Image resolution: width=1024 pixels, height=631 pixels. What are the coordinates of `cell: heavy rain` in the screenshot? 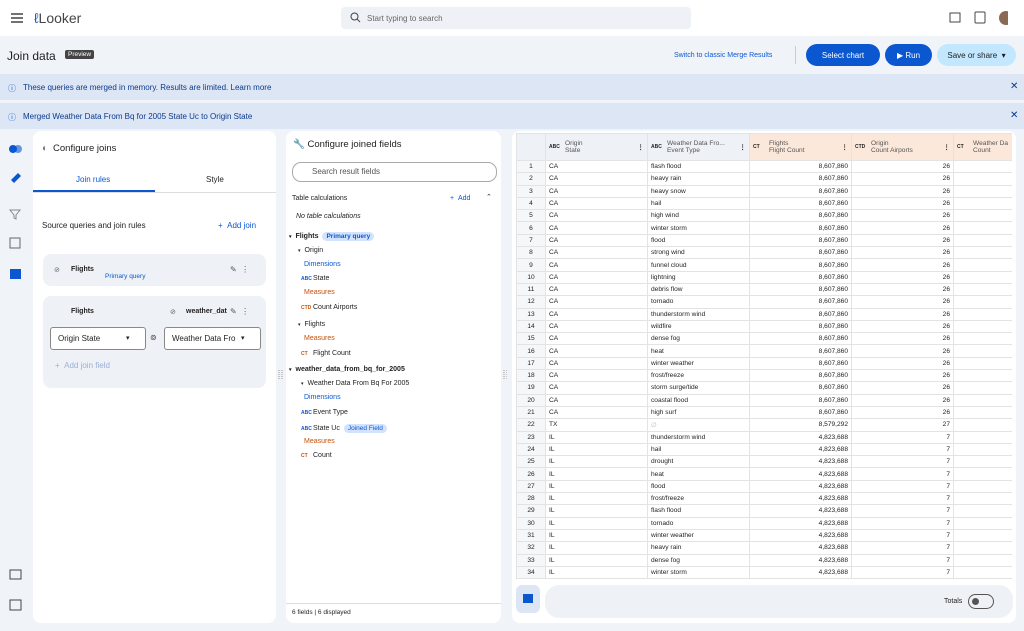 It's located at (698, 179).